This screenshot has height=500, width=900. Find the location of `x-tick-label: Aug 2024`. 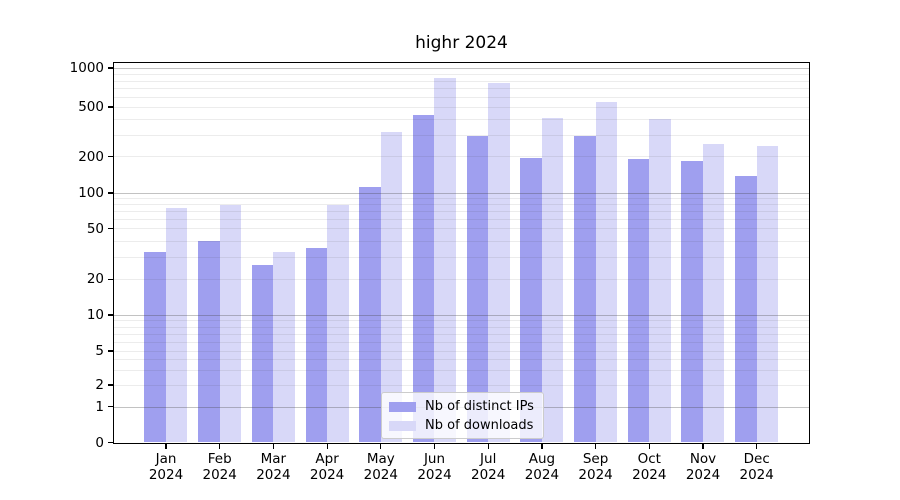

x-tick-label: Aug 2024 is located at coordinates (542, 467).